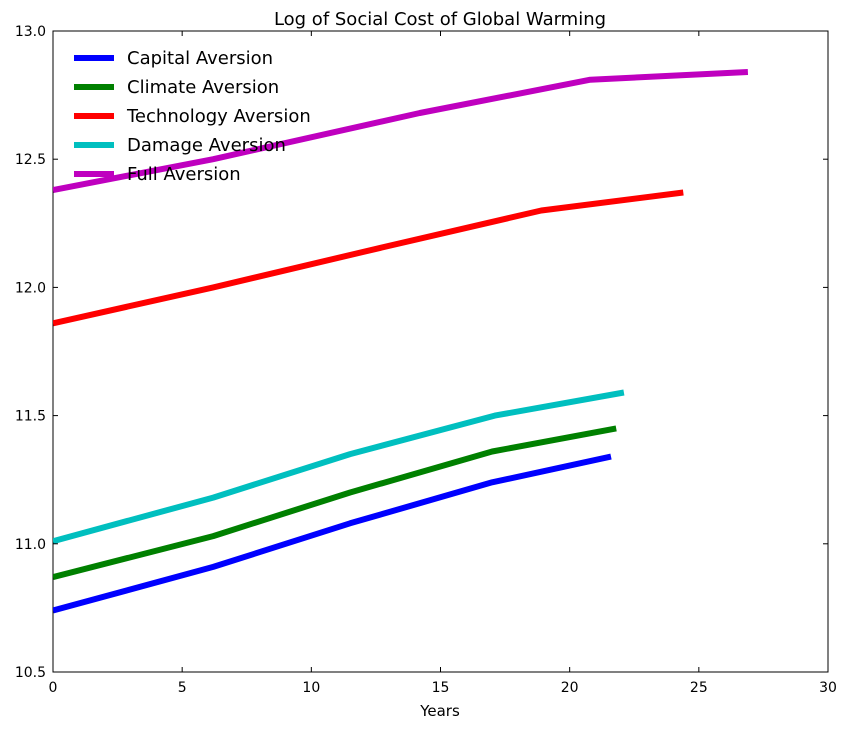  Describe the element at coordinates (218, 116) in the screenshot. I see `legend-label-technology-aversion: Technology Aversion` at that location.